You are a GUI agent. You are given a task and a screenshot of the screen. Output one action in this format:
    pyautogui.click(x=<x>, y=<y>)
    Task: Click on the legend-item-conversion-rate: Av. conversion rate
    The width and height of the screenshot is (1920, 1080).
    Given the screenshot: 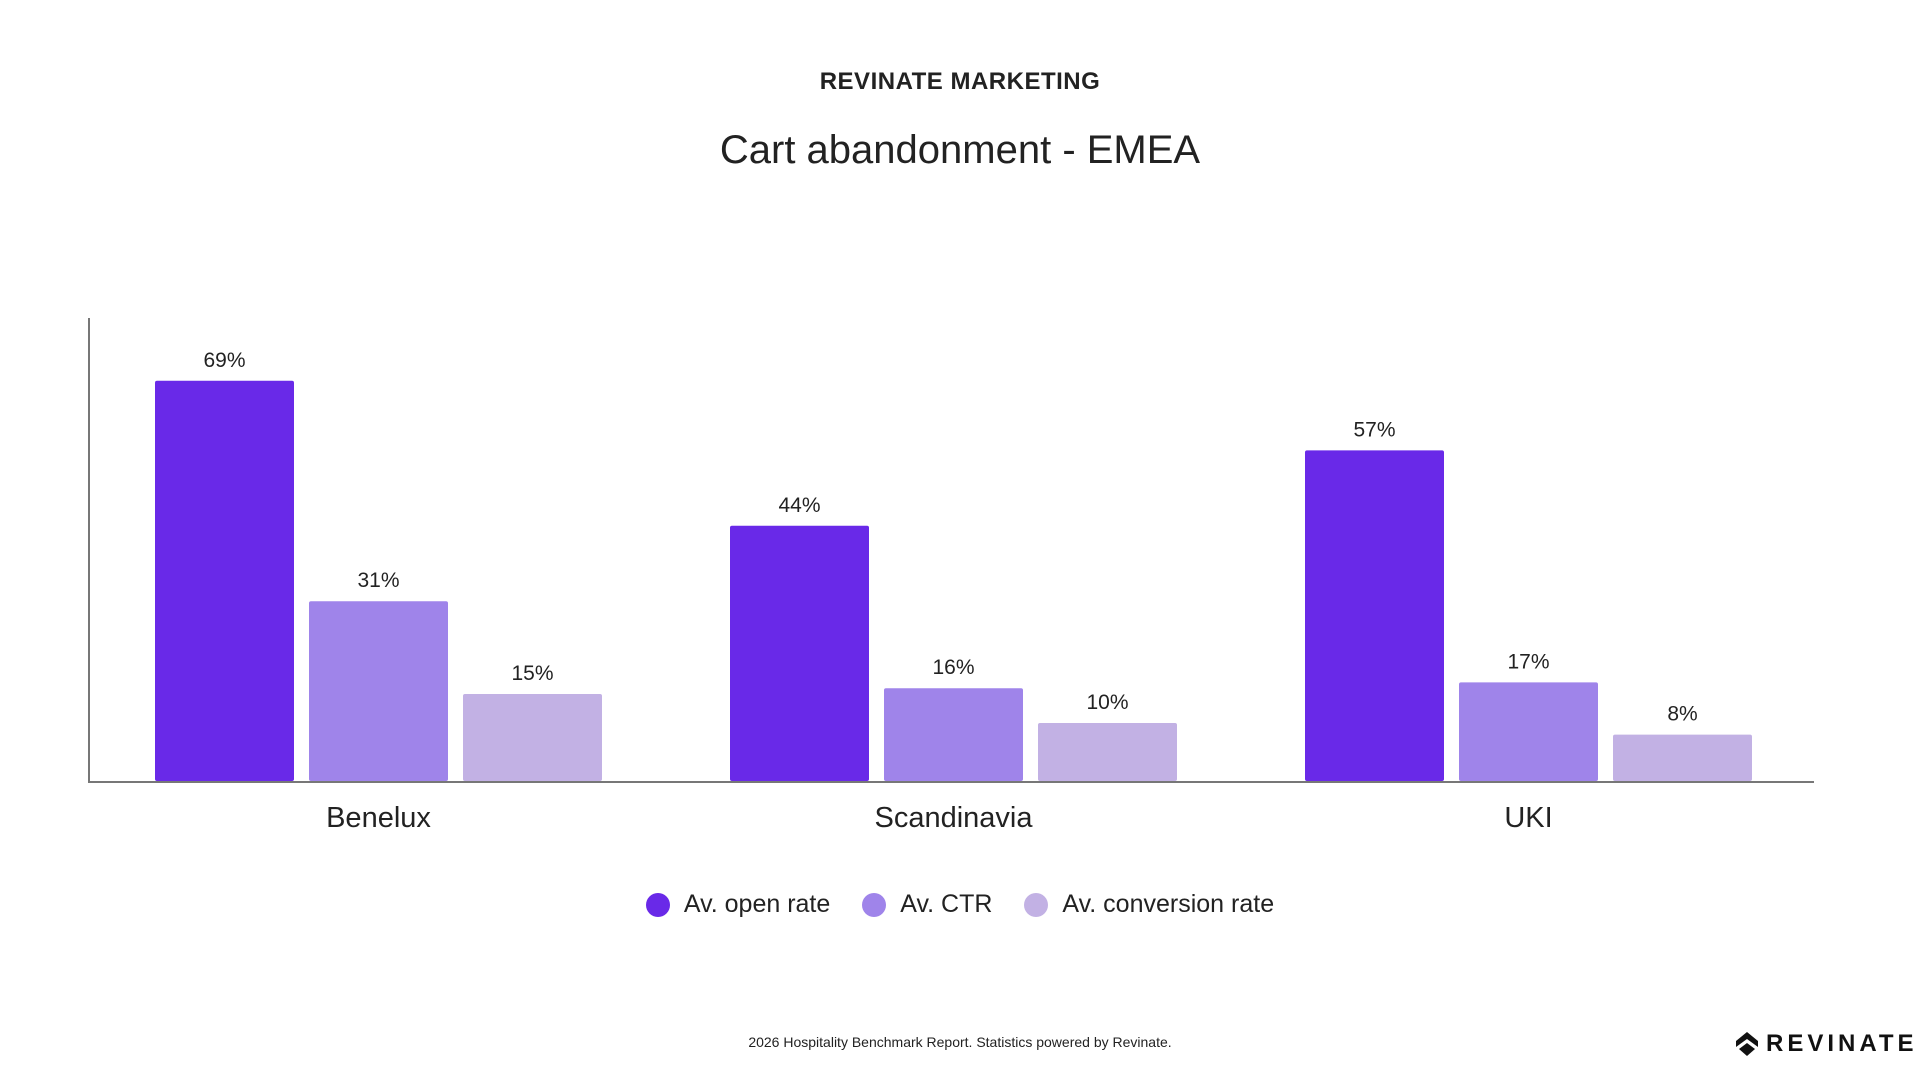 What is the action you would take?
    pyautogui.click(x=1149, y=904)
    